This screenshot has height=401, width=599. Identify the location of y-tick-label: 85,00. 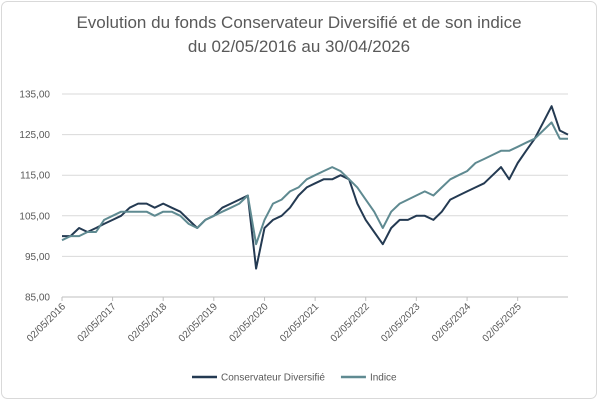
(37, 298).